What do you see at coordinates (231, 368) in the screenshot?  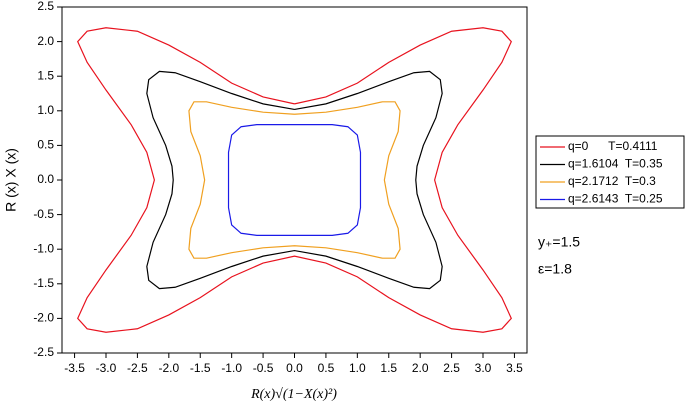 I see `x-tick-label: -1.0` at bounding box center [231, 368].